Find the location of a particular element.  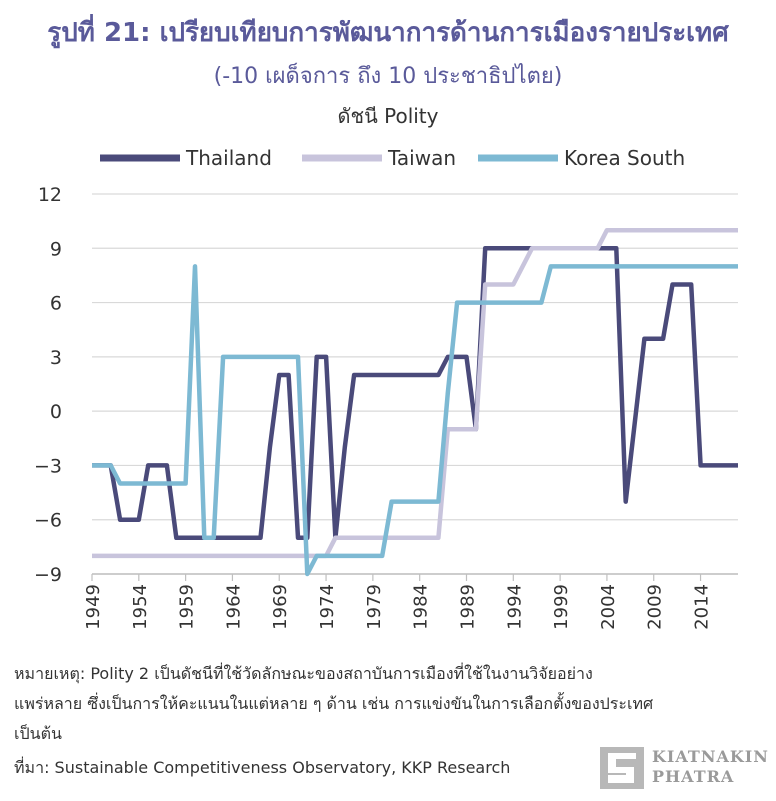

x-tick-label: 1994 is located at coordinates (514, 607).